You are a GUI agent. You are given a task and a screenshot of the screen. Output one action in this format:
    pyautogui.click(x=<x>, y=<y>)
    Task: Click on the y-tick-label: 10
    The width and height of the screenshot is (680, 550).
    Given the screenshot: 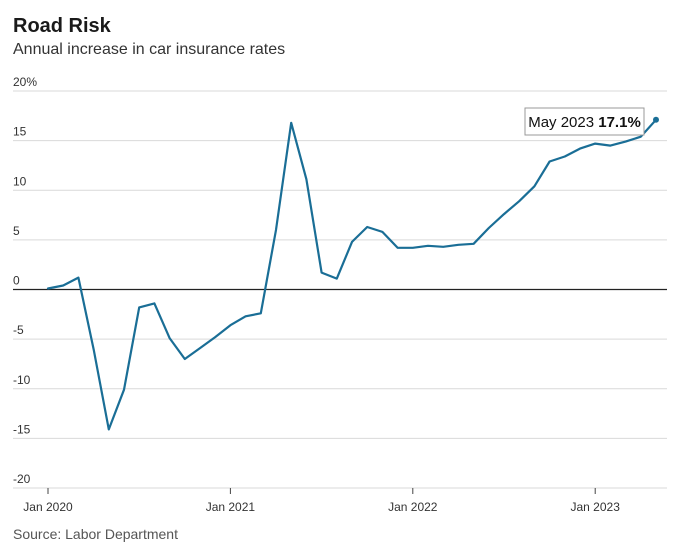 What is the action you would take?
    pyautogui.click(x=20, y=181)
    